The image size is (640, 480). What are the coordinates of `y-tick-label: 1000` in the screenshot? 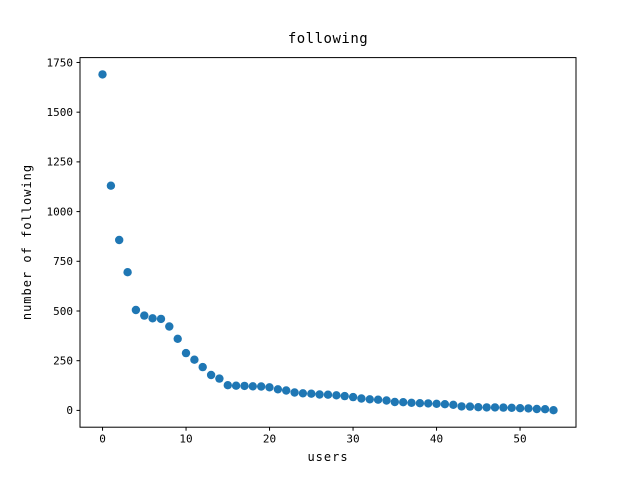 It's located at (60, 211).